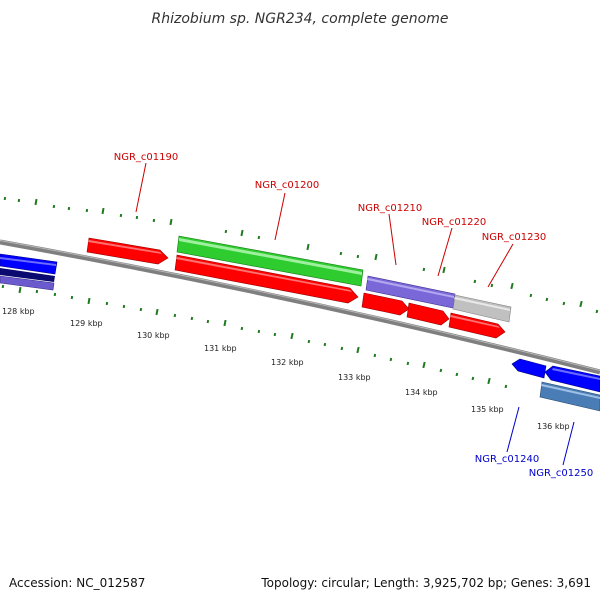  Describe the element at coordinates (477, 325) in the screenshot. I see `gene-ngr-c01230` at that location.